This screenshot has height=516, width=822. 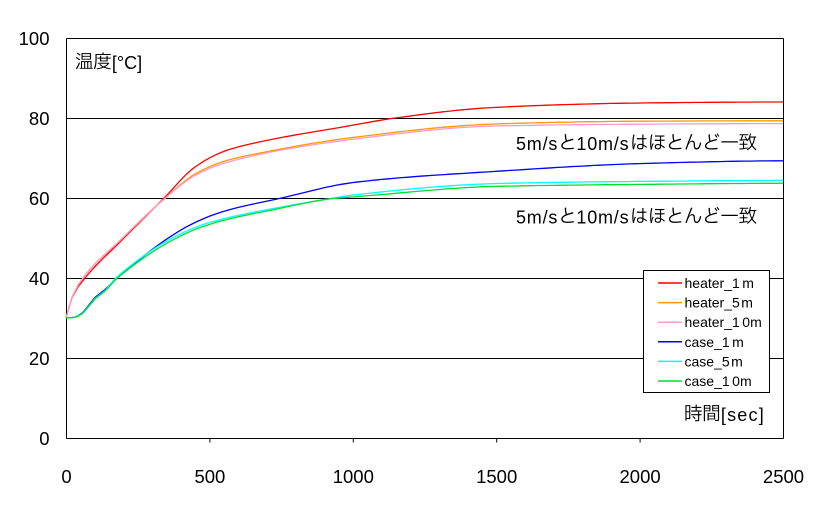 I want to click on svg-text: 2000, so click(x=640, y=476).